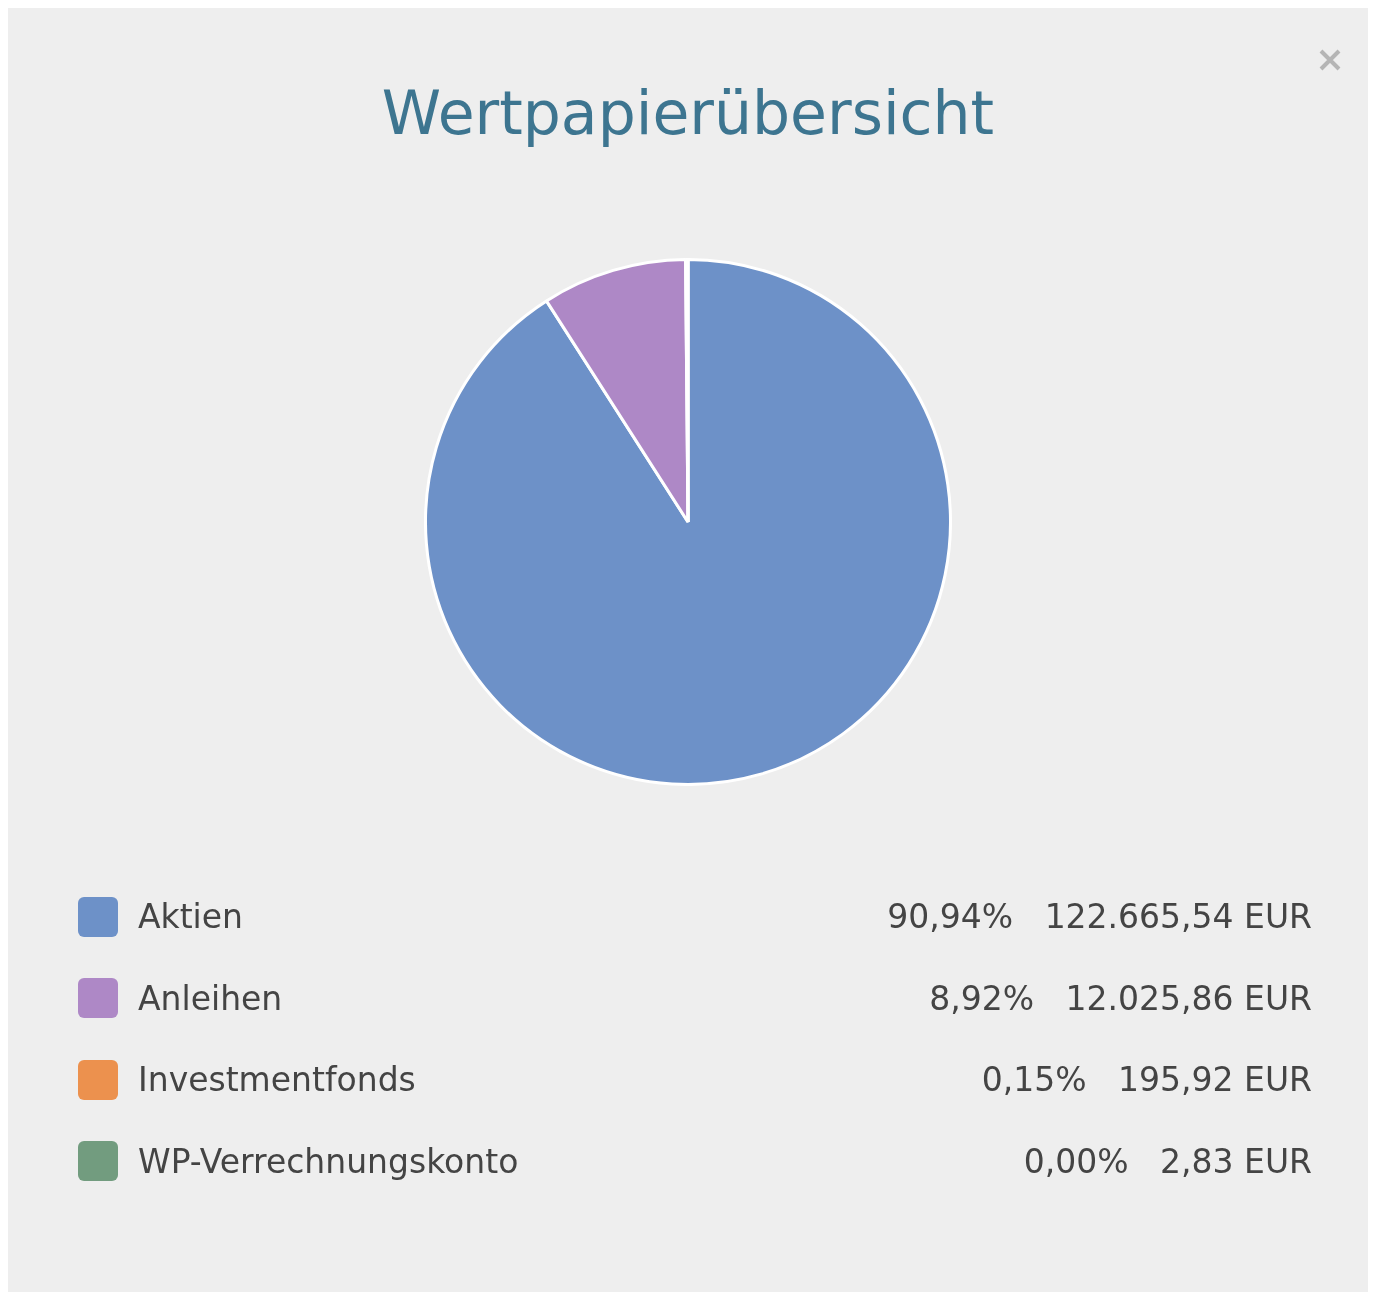  Describe the element at coordinates (329, 1161) in the screenshot. I see `legend-label: WP-Verrechnungskonto` at that location.